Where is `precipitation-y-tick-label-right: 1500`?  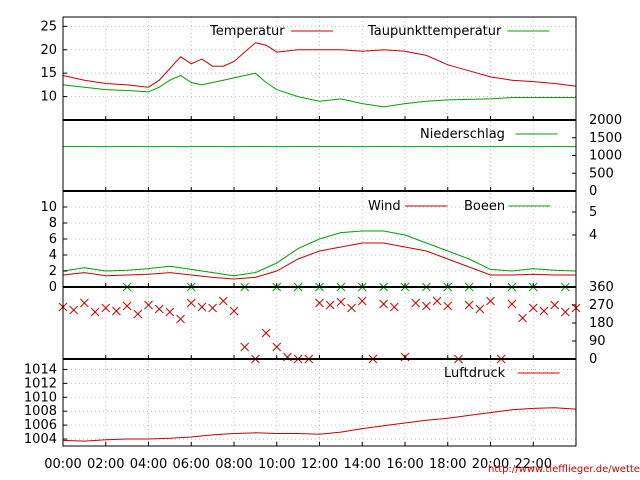 precipitation-y-tick-label-right: 1500 is located at coordinates (605, 138).